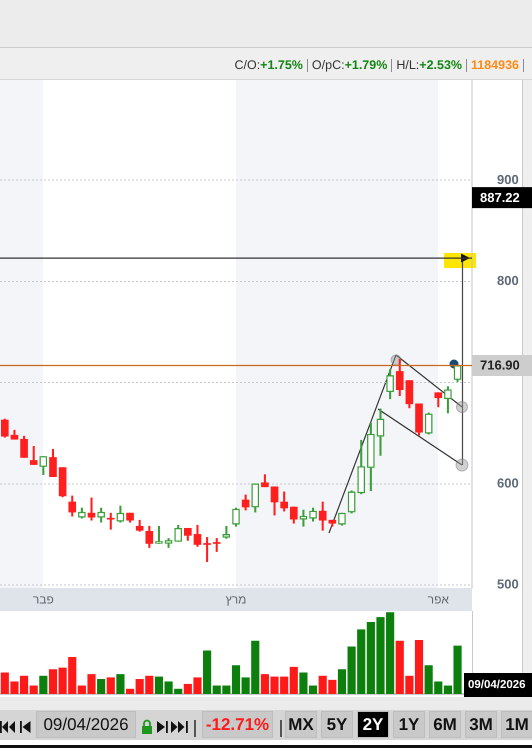 The height and width of the screenshot is (748, 532). What do you see at coordinates (268, 65) in the screenshot?
I see `text: C/O:+1.75%` at bounding box center [268, 65].